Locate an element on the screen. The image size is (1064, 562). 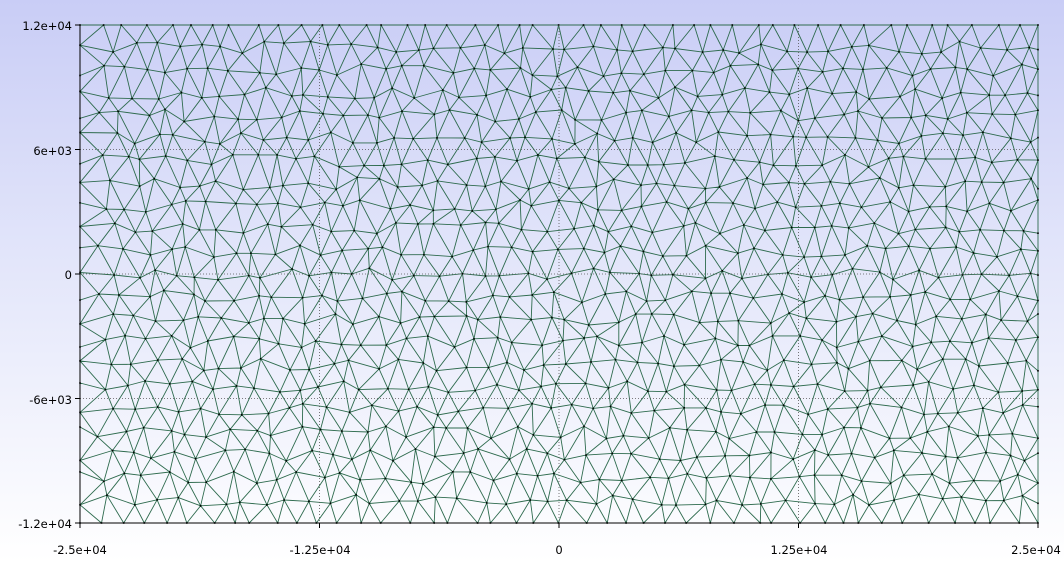
x-tick-label: 2.5e+04 is located at coordinates (1036, 550).